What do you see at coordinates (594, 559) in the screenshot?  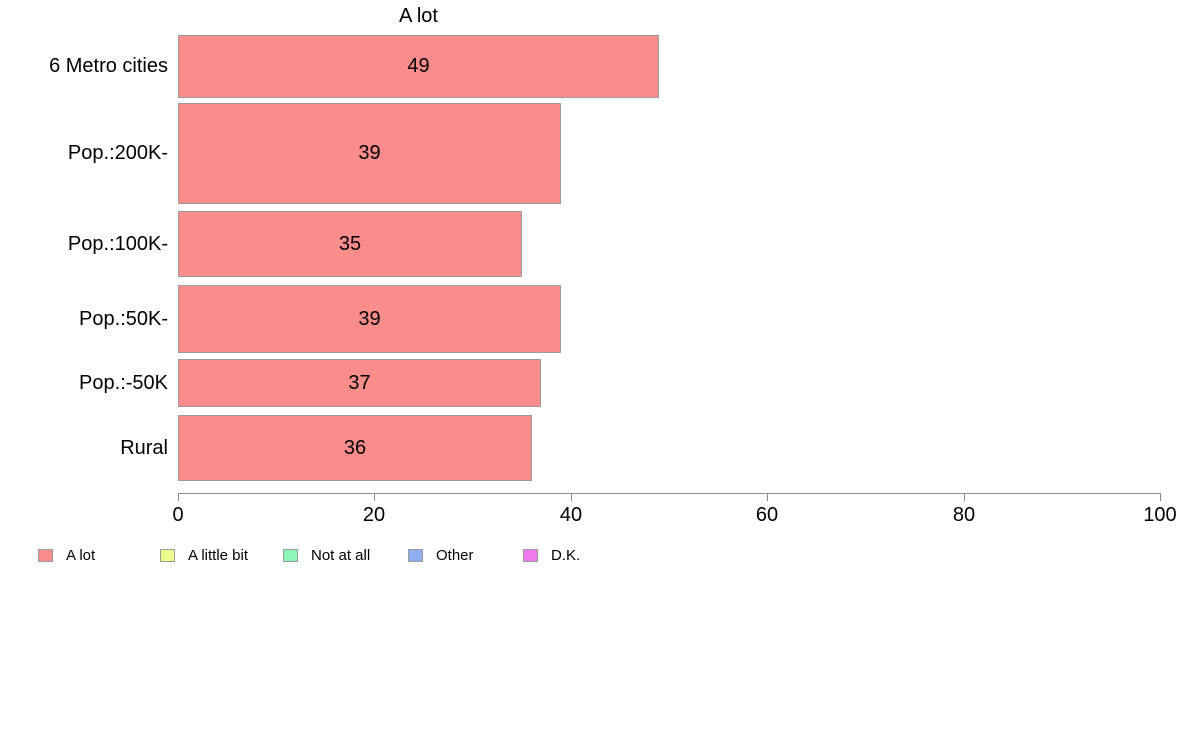 I see `legend: A lot A little bit Not at all Other D.K.` at bounding box center [594, 559].